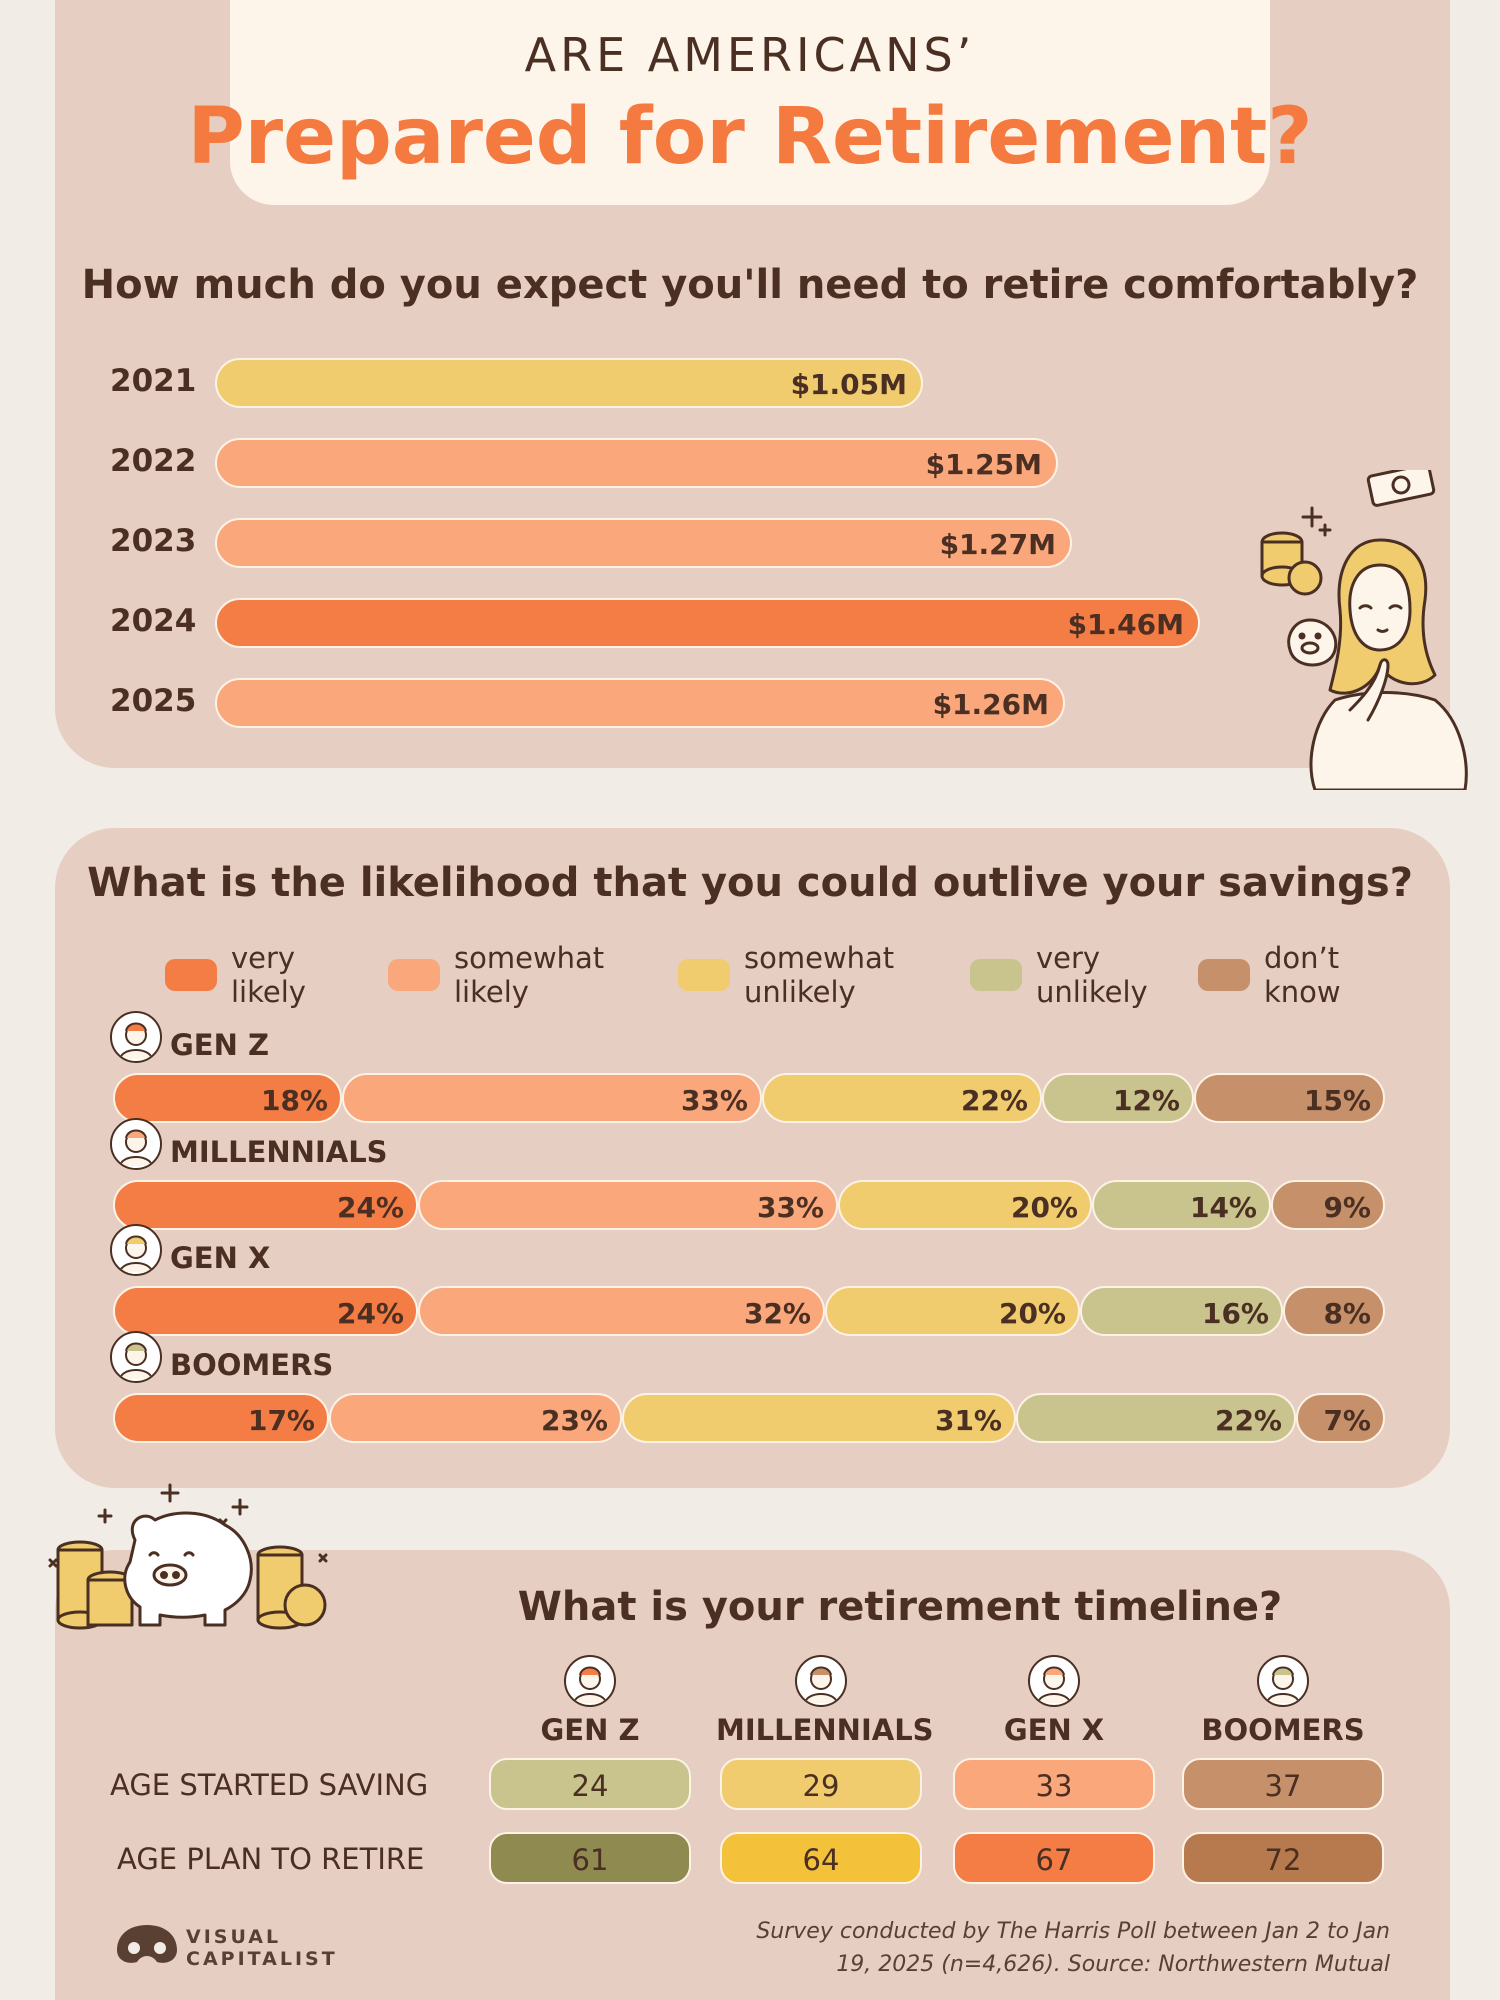  What do you see at coordinates (1289, 1098) in the screenshot?
I see `outlive-segment-0-4: 15%` at bounding box center [1289, 1098].